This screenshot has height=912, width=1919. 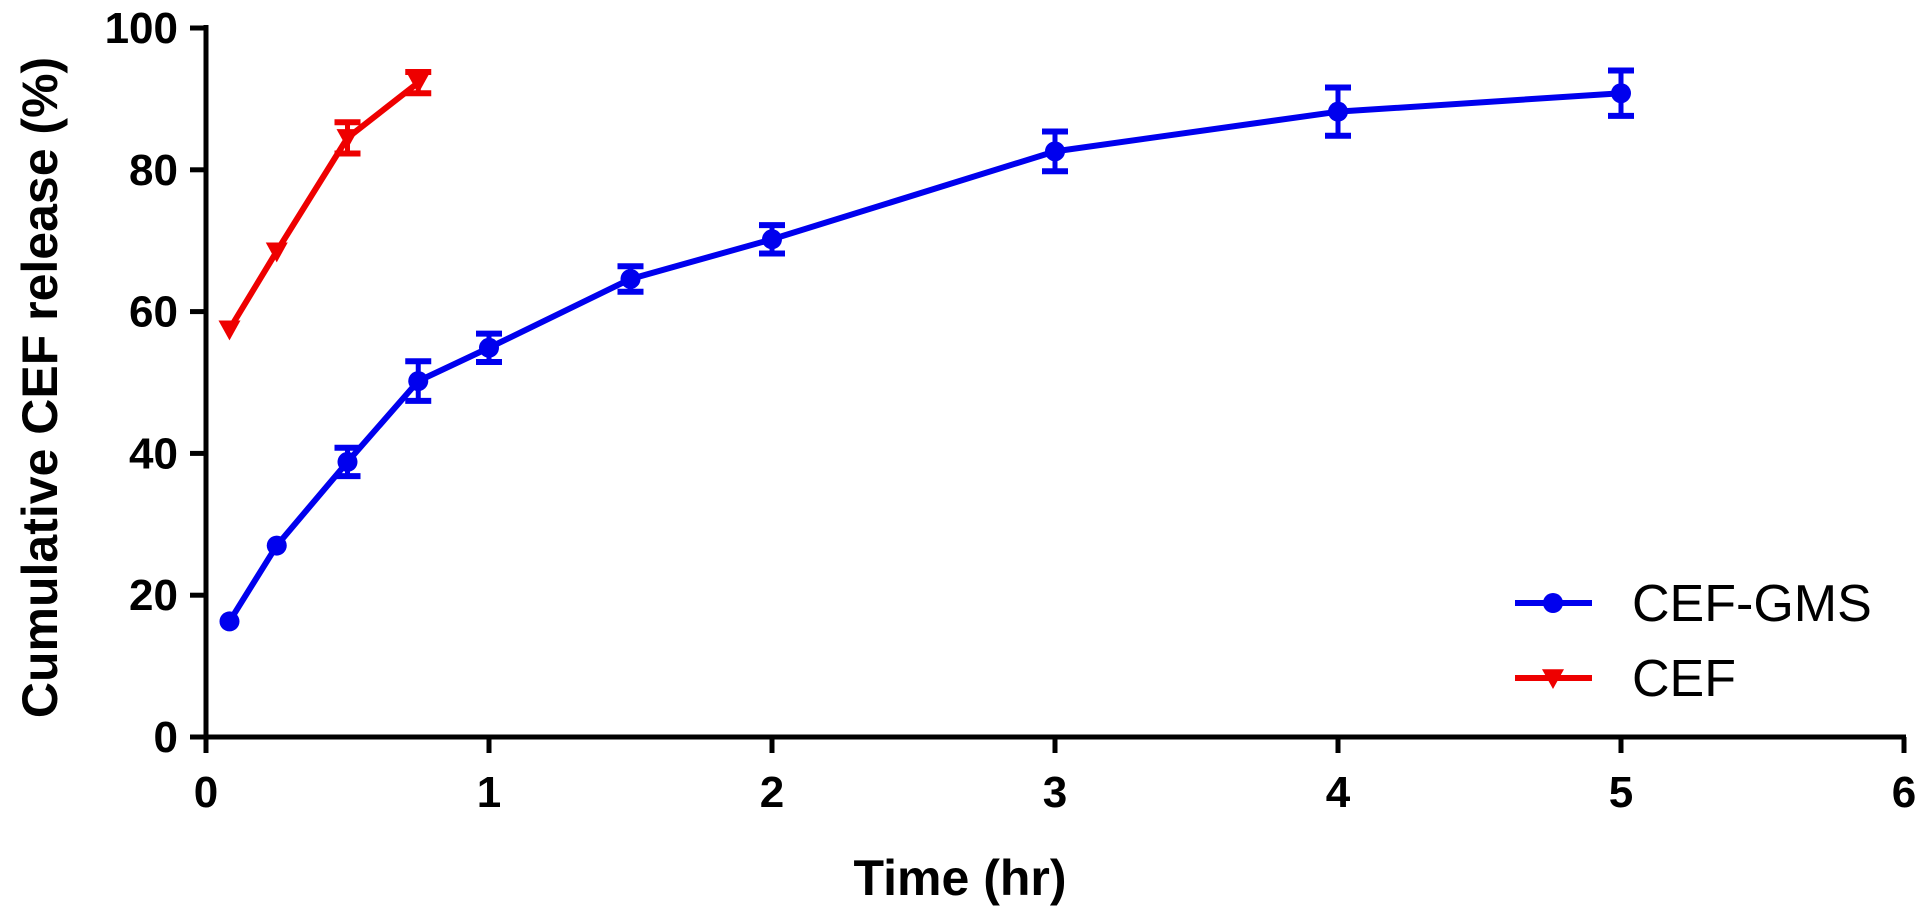 I want to click on y-ticks: 0 20 40 60 80 100, so click(x=155, y=383).